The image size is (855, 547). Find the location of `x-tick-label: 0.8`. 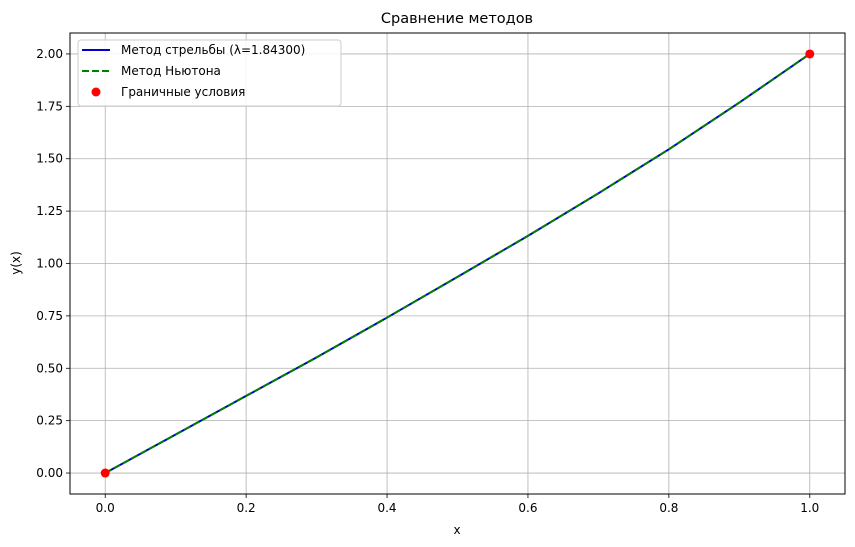

x-tick-label: 0.8 is located at coordinates (668, 508).